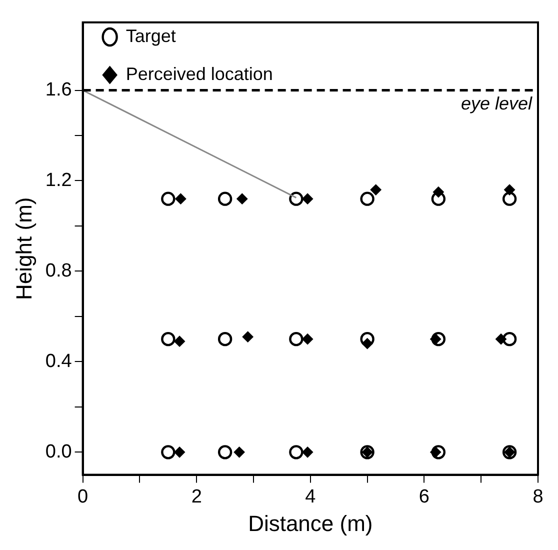  What do you see at coordinates (538, 497) in the screenshot?
I see `x-tick-label: 8` at bounding box center [538, 497].